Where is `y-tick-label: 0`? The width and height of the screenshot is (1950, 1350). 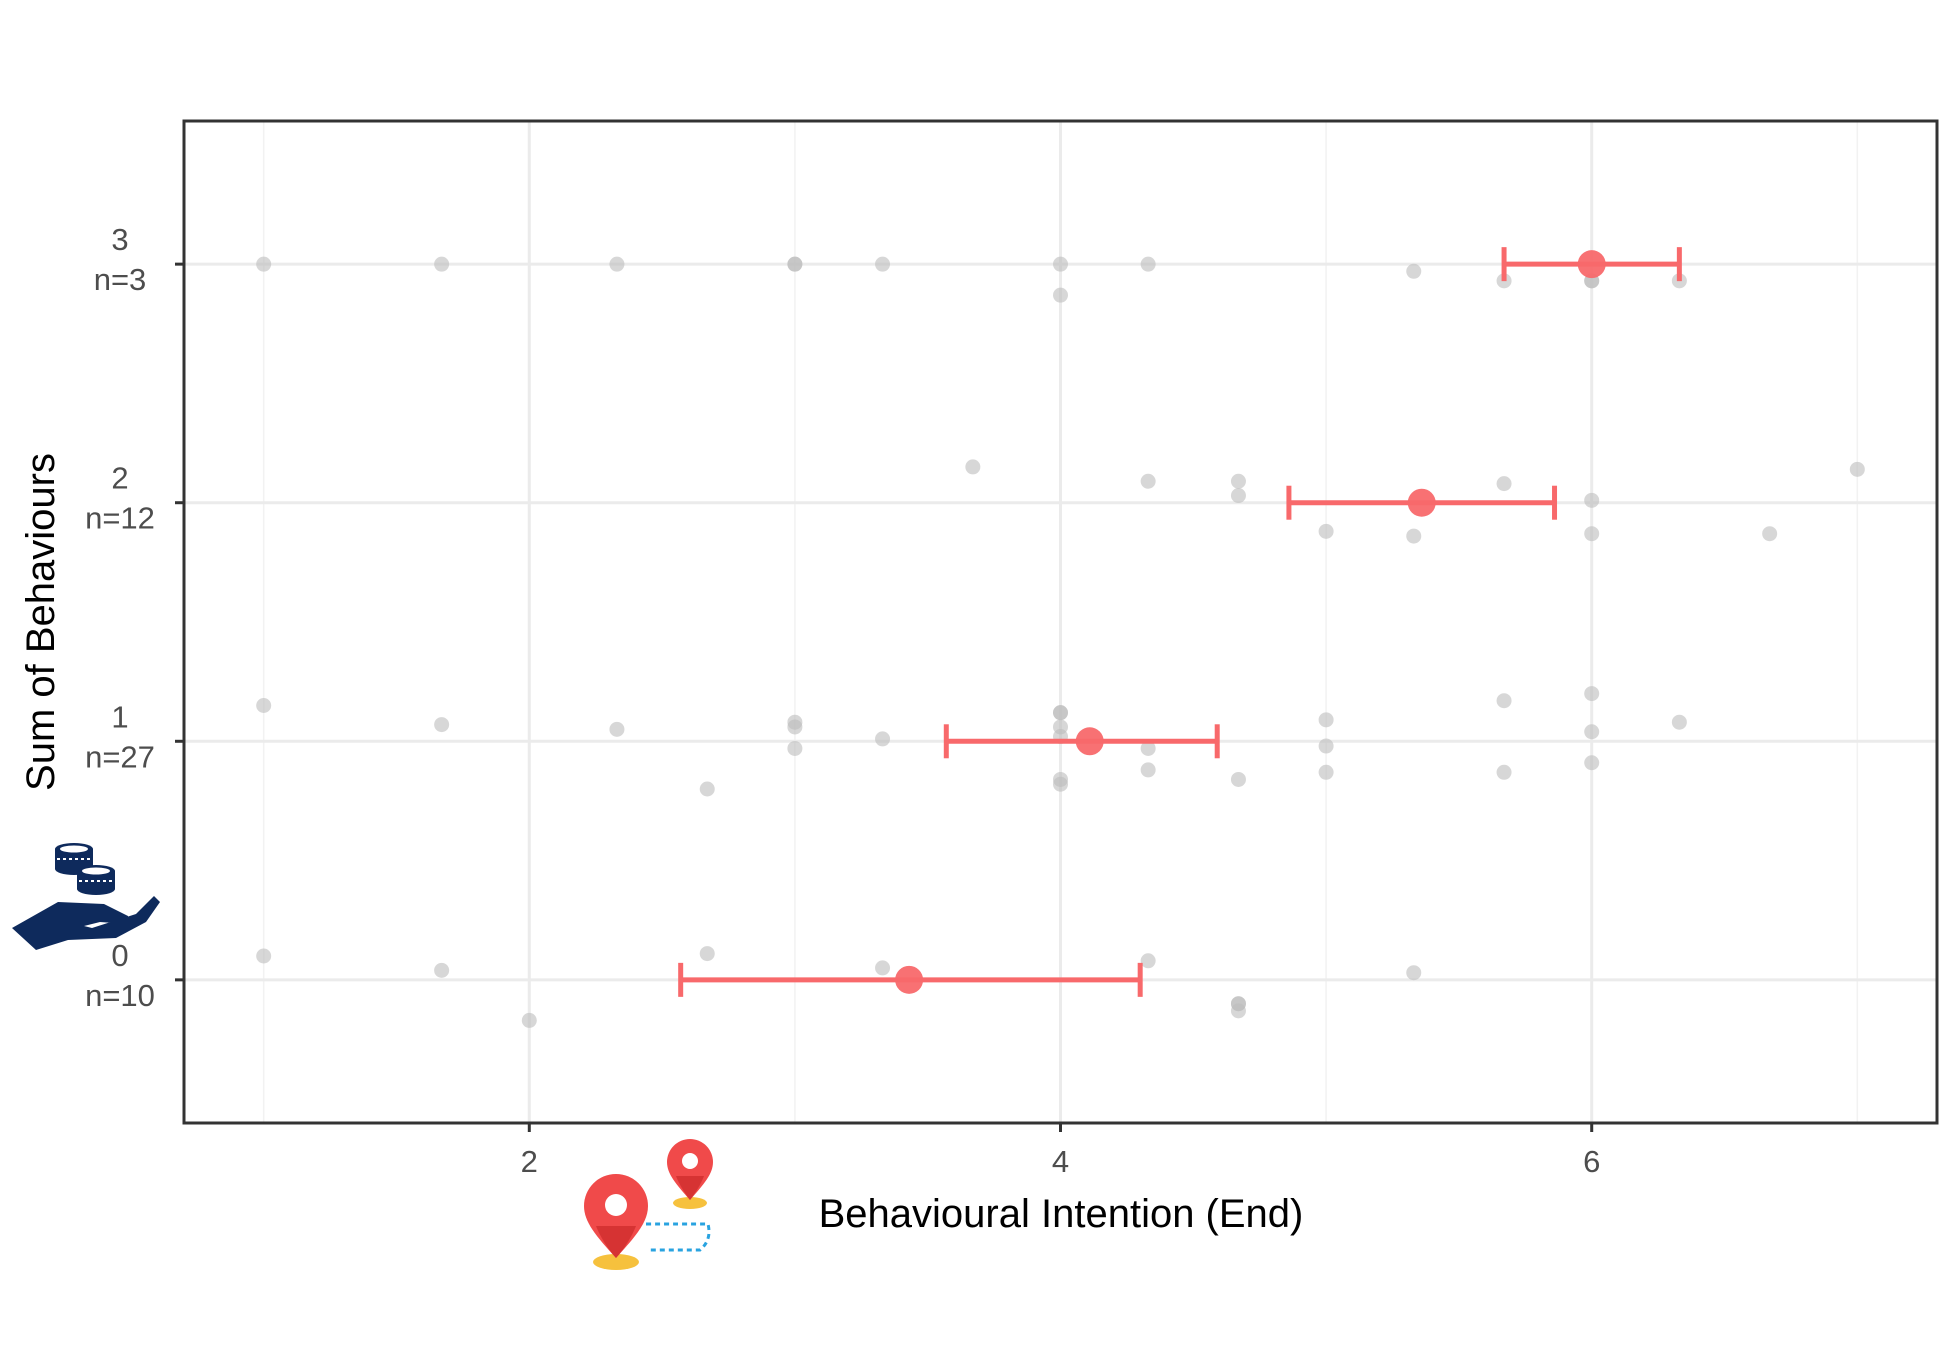
y-tick-label: 0 is located at coordinates (119, 955).